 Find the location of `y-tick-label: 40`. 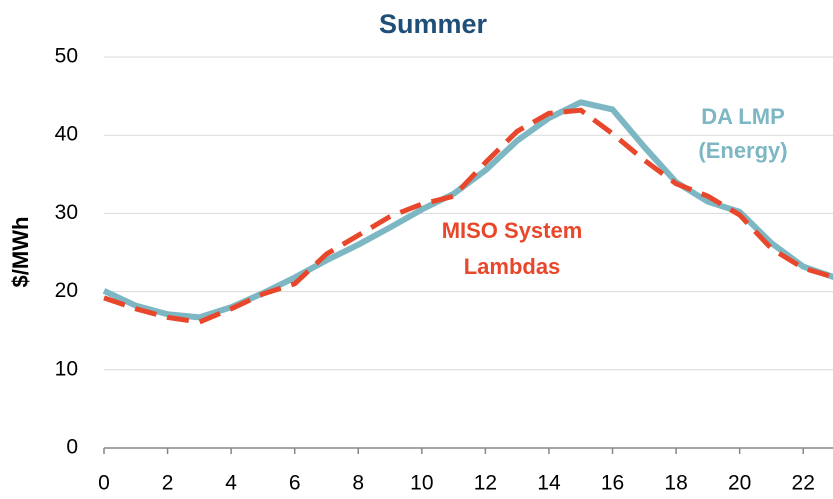

y-tick-label: 40 is located at coordinates (66, 134).